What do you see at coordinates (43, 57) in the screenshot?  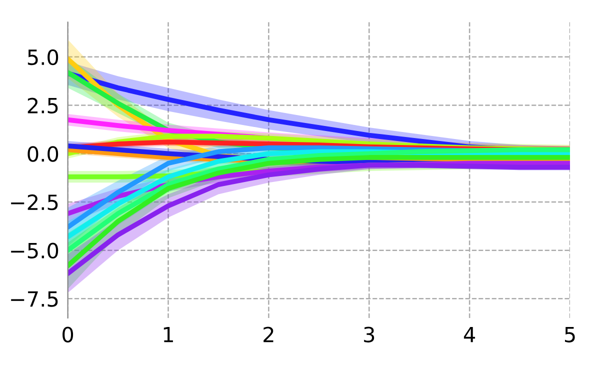 I see `y-tick-label: 5.0` at bounding box center [43, 57].